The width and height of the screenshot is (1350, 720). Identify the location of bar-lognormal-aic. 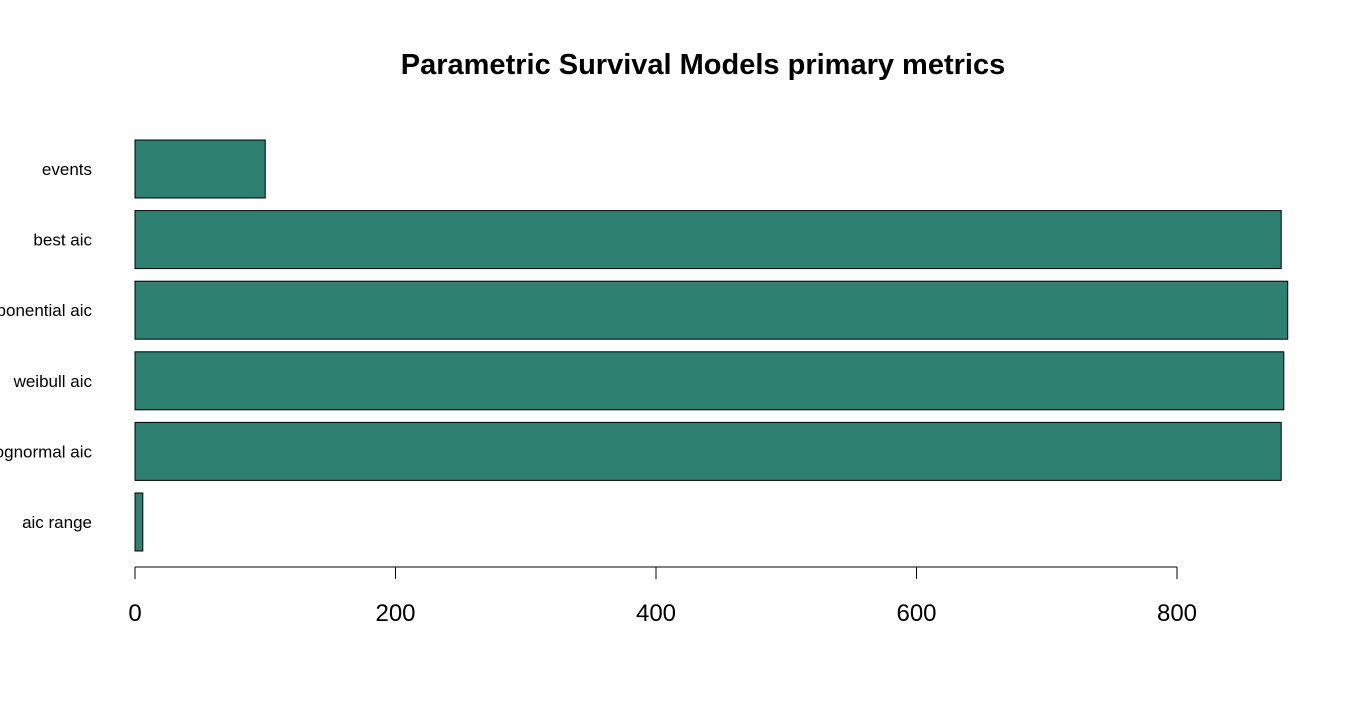
(708, 451).